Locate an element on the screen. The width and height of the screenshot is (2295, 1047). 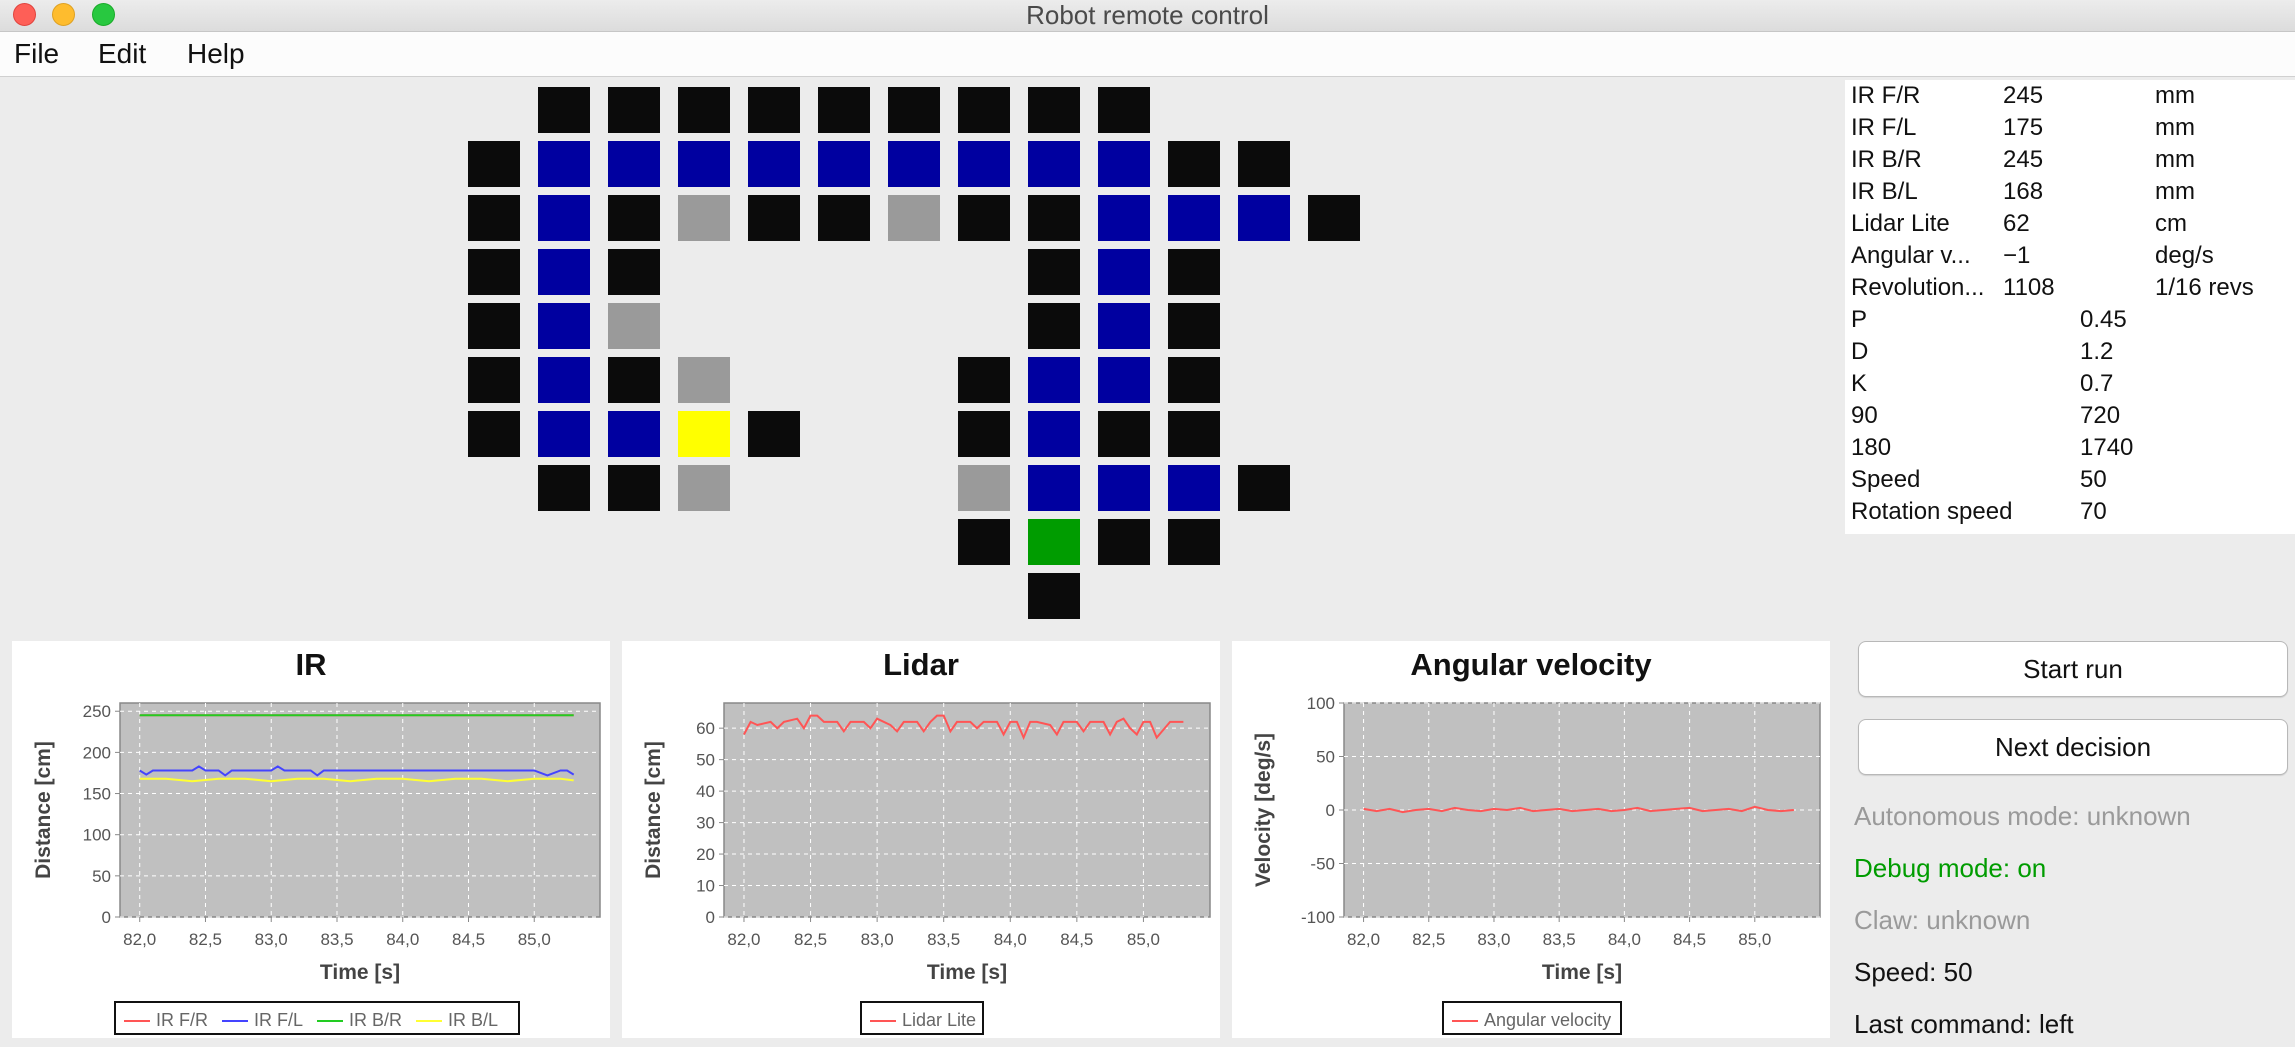
parameter-name: 90 is located at coordinates (1864, 415).